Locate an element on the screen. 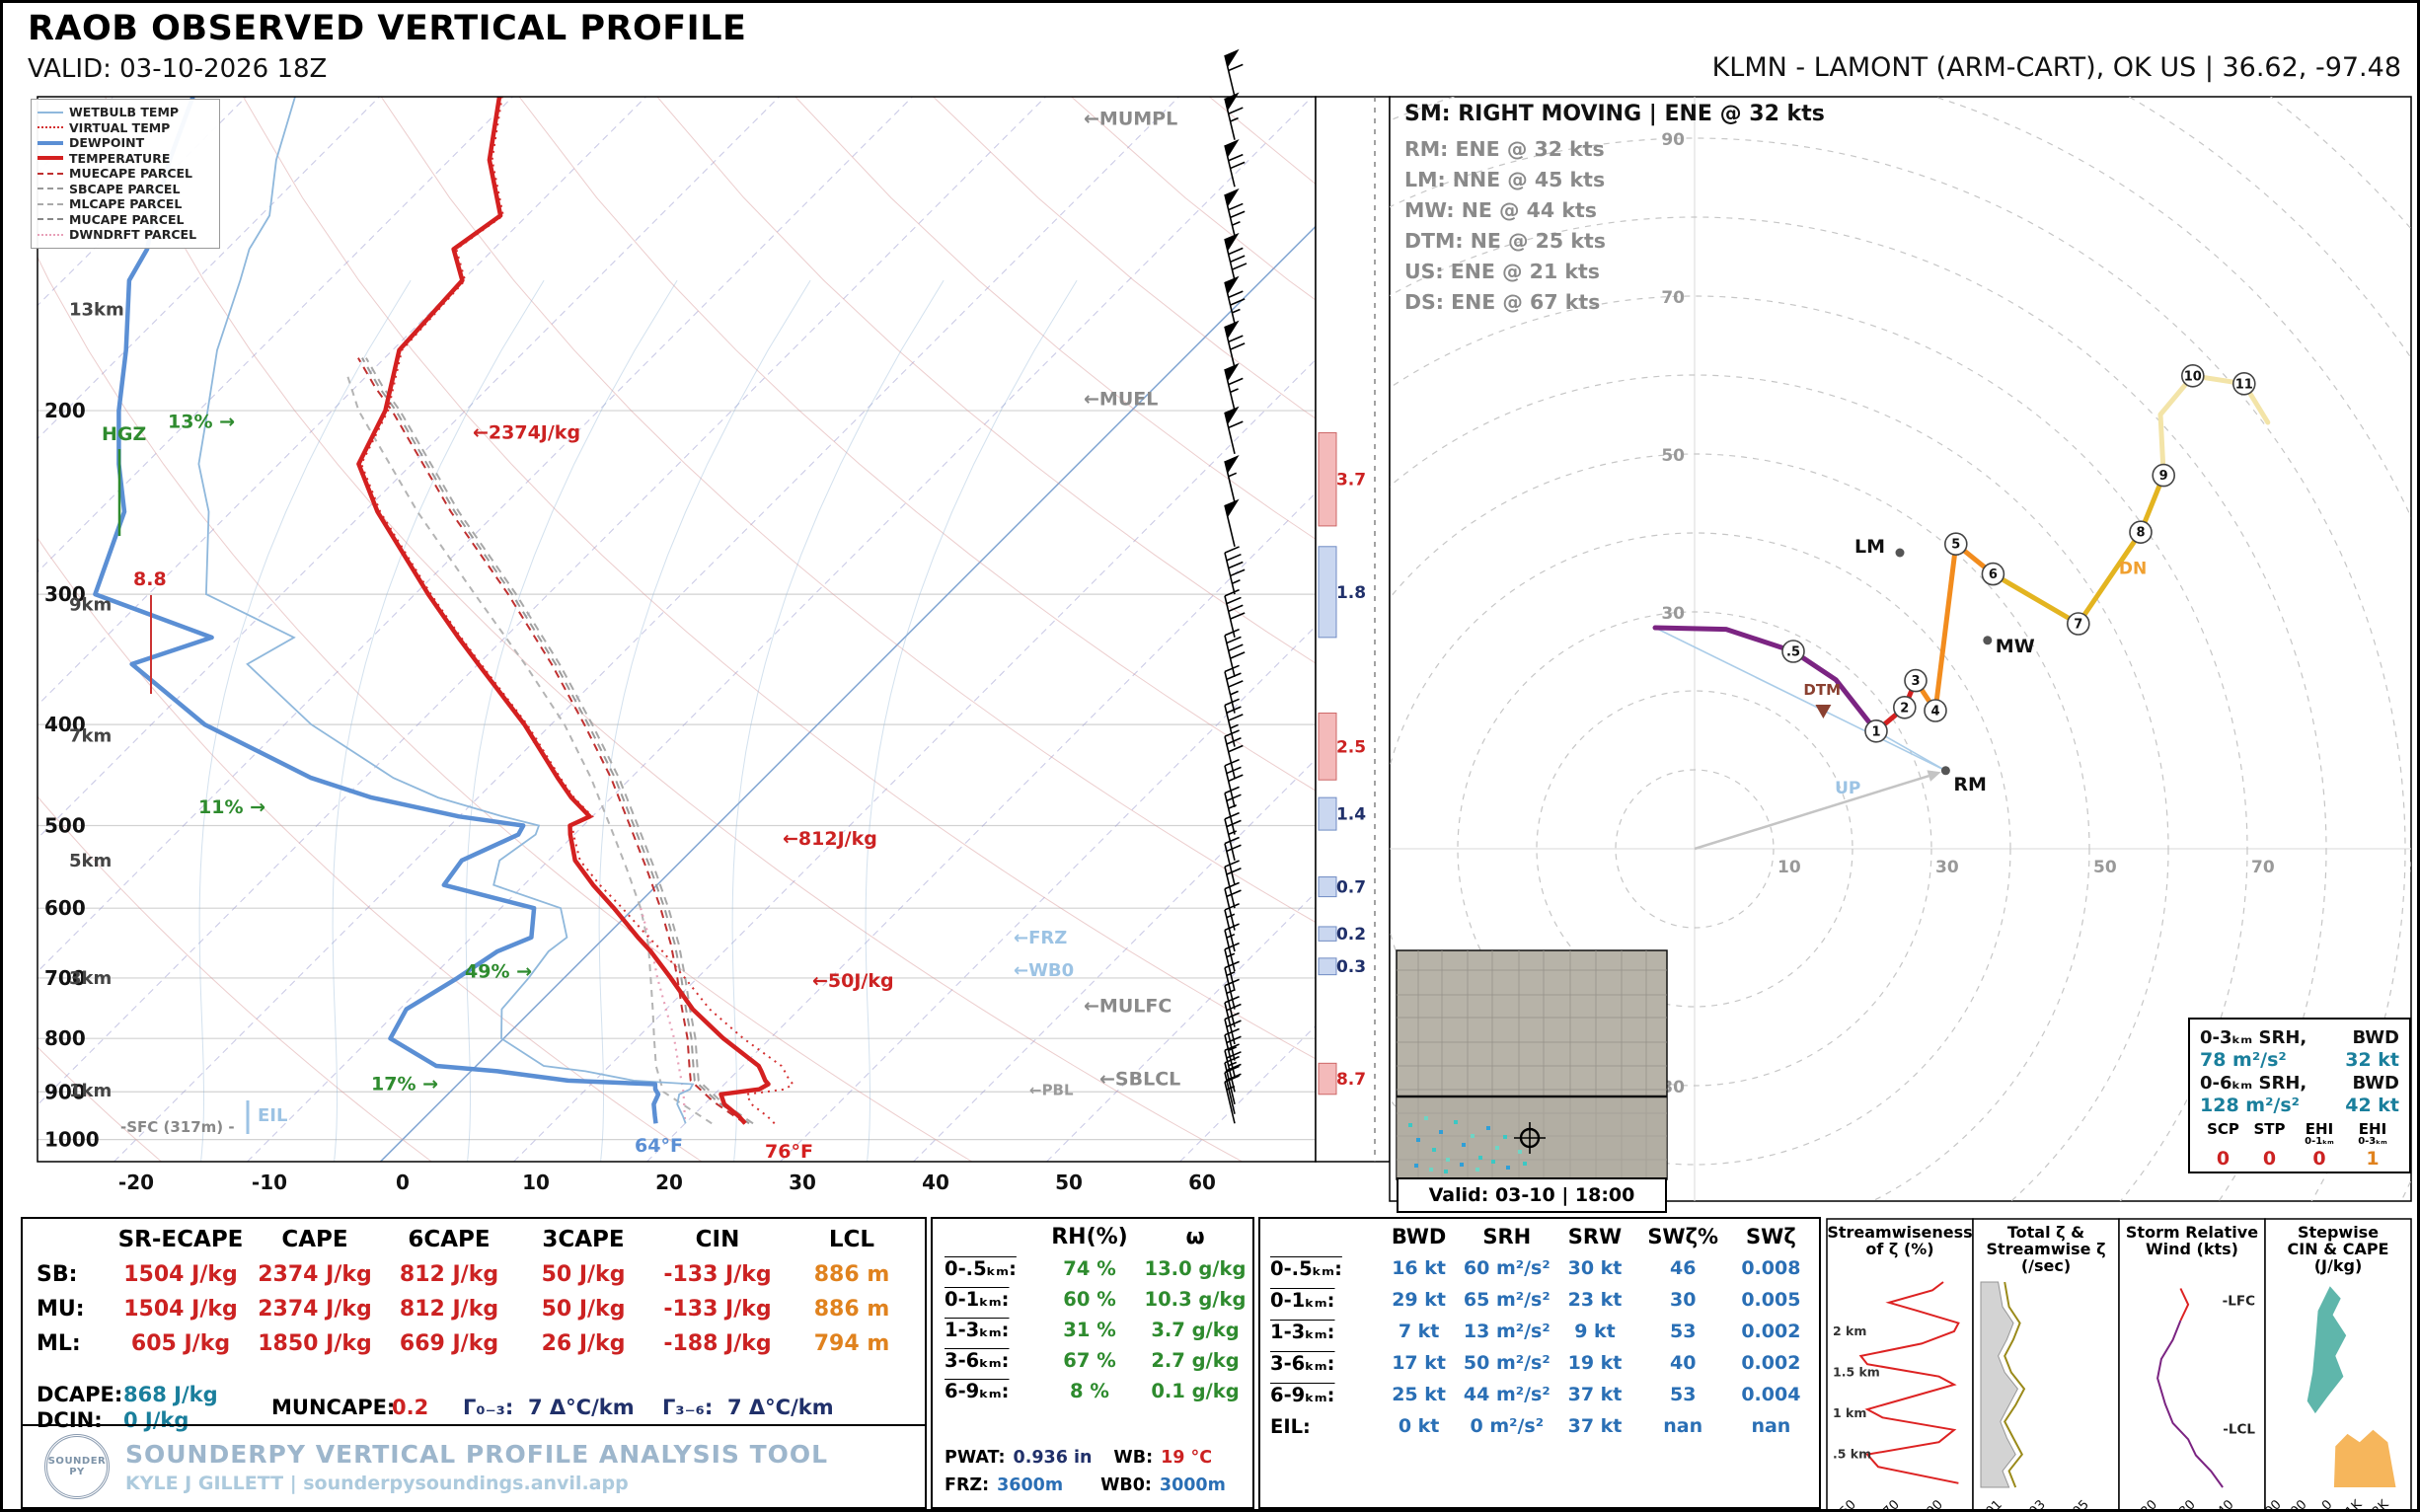 The image size is (2420, 1512). srh-0-3-label: 0-3ₖₘ SRH, is located at coordinates (2253, 1037).